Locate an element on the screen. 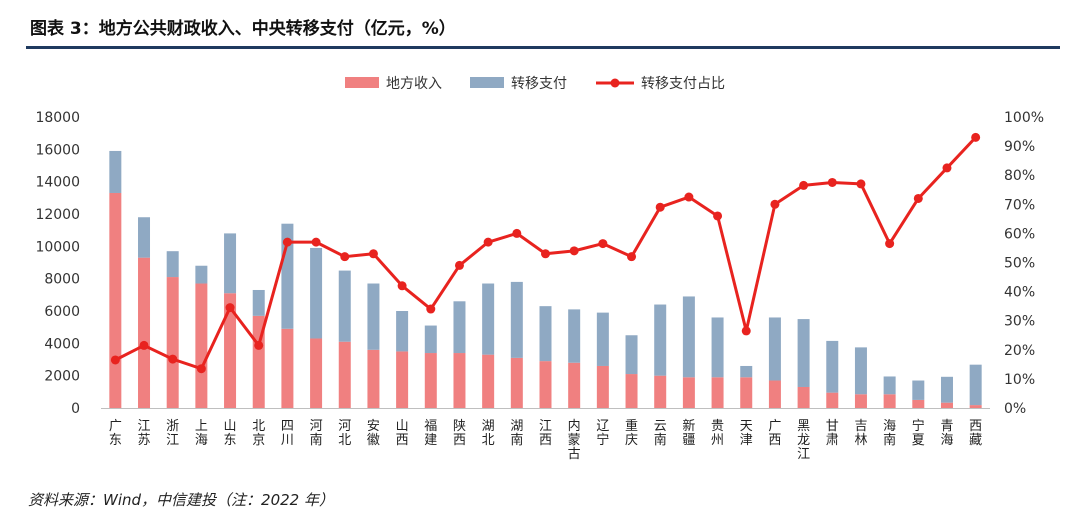 Image resolution: width=1080 pixels, height=527 pixels. legend-swatch-ratio-point is located at coordinates (615, 83).